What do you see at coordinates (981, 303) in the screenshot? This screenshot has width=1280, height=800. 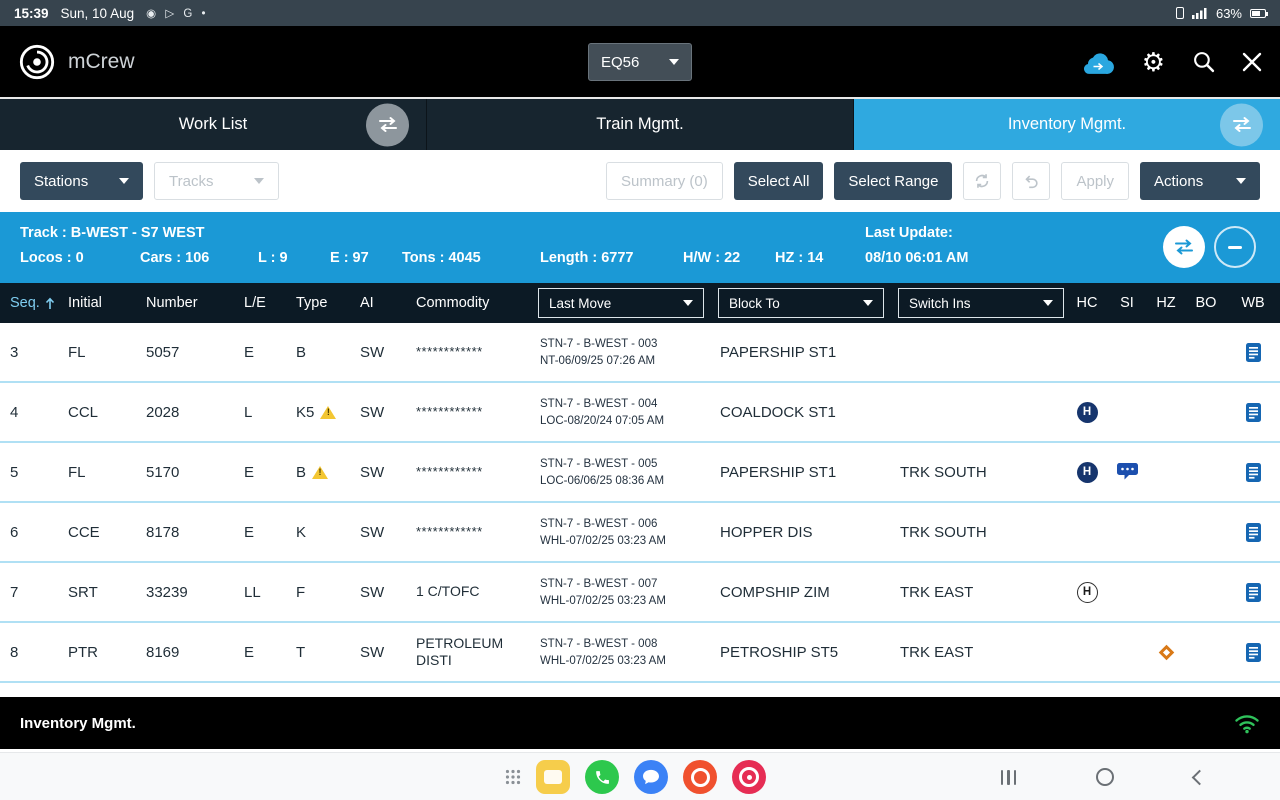 I see `switch-ins-filter-dropdown: Switch Ins` at bounding box center [981, 303].